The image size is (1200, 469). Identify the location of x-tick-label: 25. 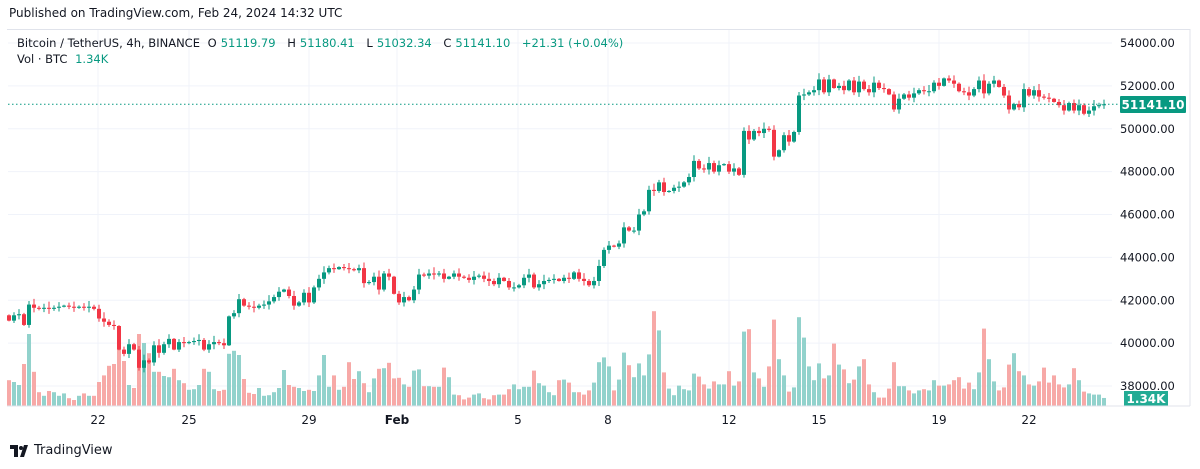
(189, 420).